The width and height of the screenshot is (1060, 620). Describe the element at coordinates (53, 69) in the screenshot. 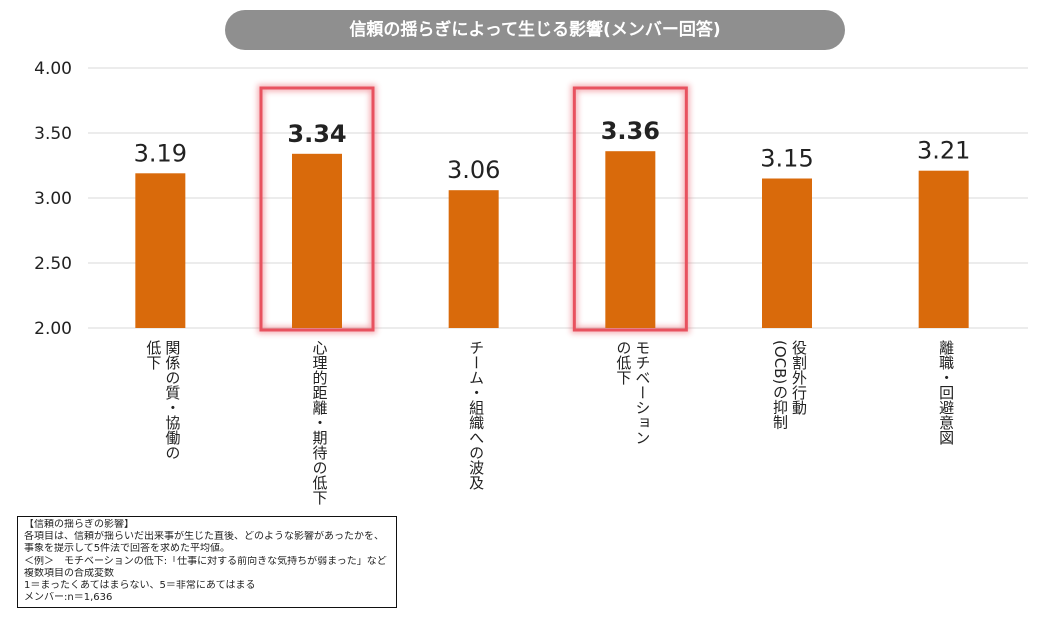

I see `y-tick-label: 4.00` at that location.